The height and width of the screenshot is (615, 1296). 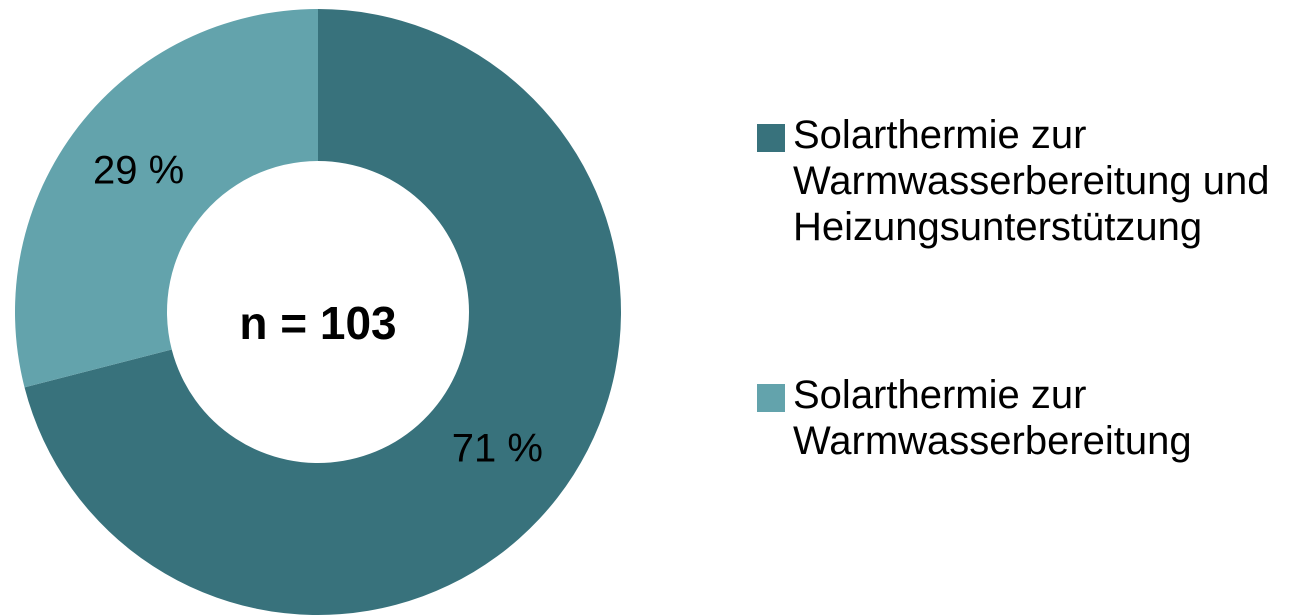 I want to click on center-annotation: n = 103, so click(x=317, y=323).